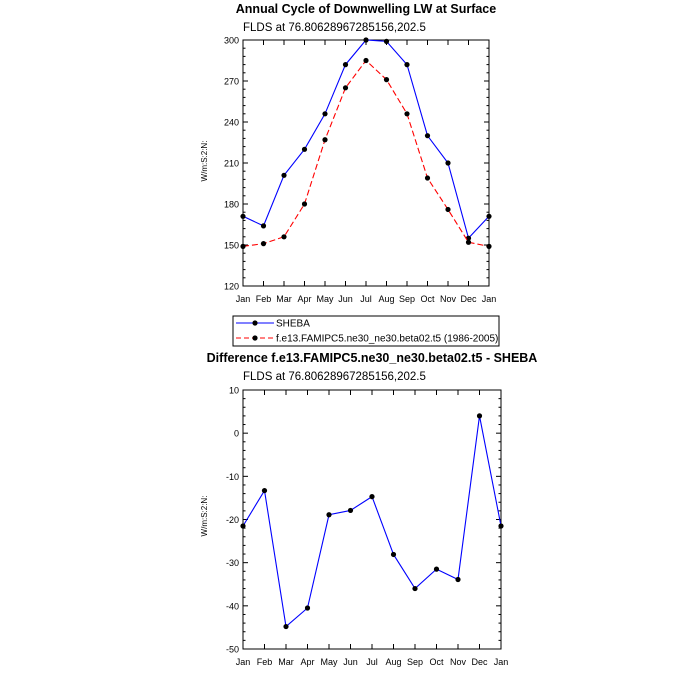  What do you see at coordinates (293, 324) in the screenshot?
I see `legend-sheba-label: SHEBA` at bounding box center [293, 324].